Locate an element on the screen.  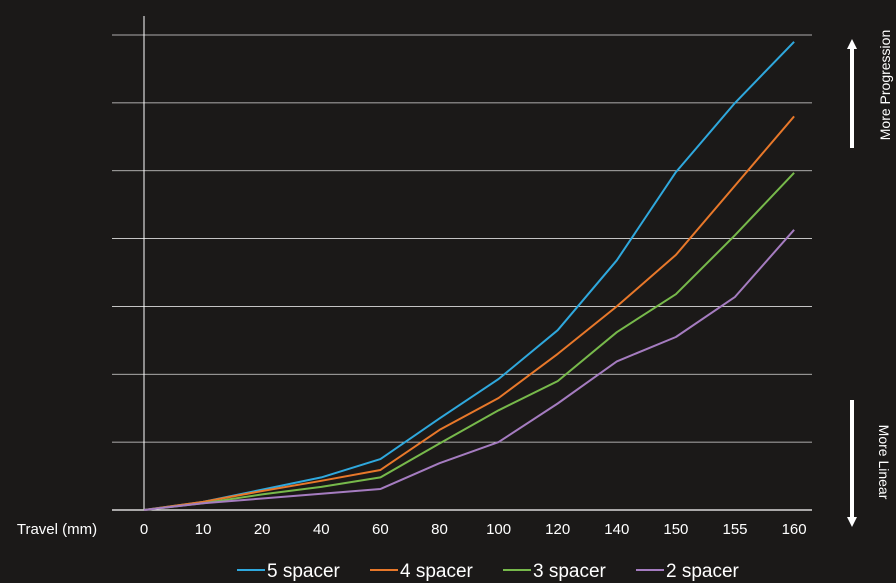
more-progression-label: More Progression is located at coordinates (885, 85).